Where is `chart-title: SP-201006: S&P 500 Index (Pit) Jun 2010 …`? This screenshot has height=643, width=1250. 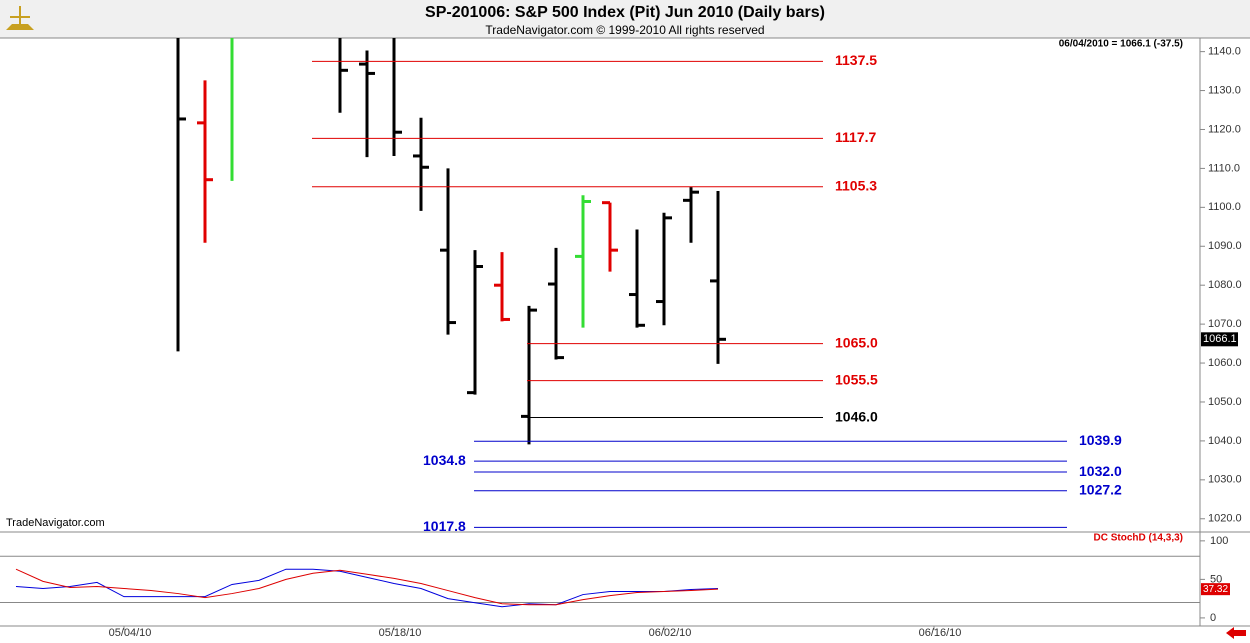 chart-title: SP-201006: S&P 500 Index (Pit) Jun 2010 … is located at coordinates (625, 12).